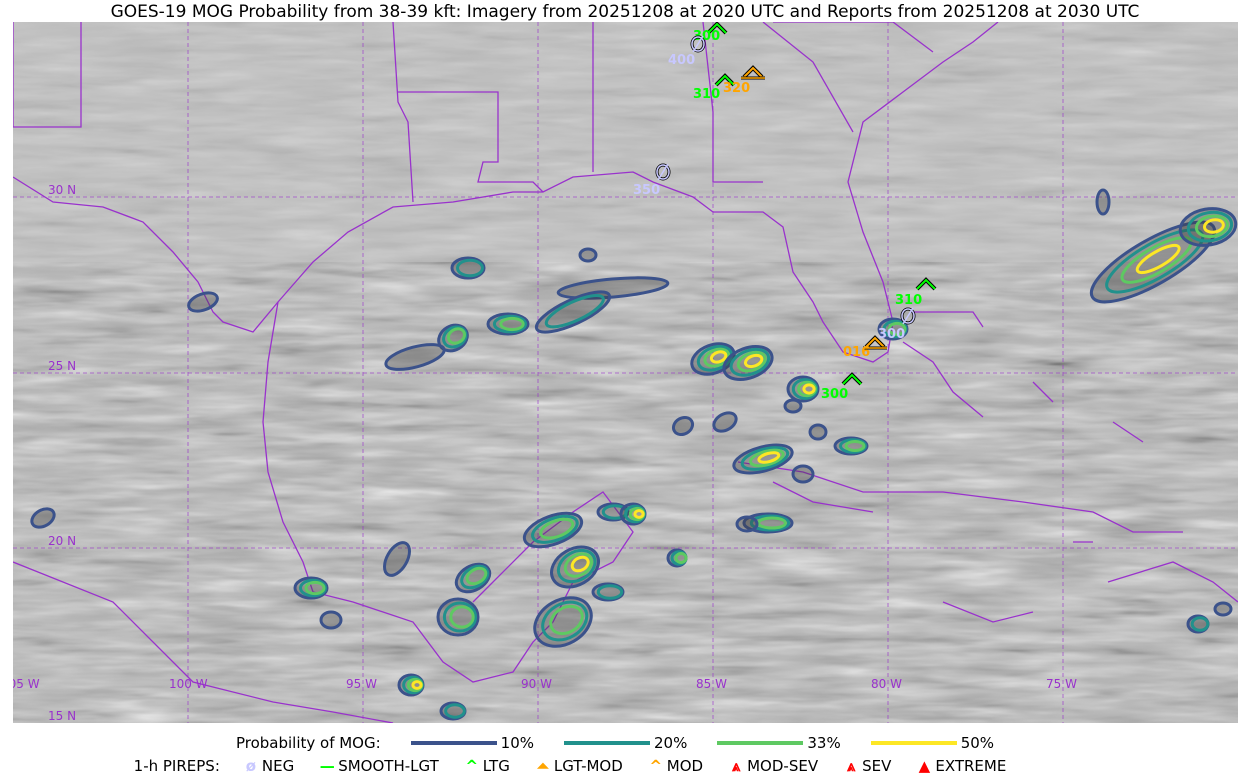  Describe the element at coordinates (824, 743) in the screenshot. I see `legend-label: 33%` at that location.